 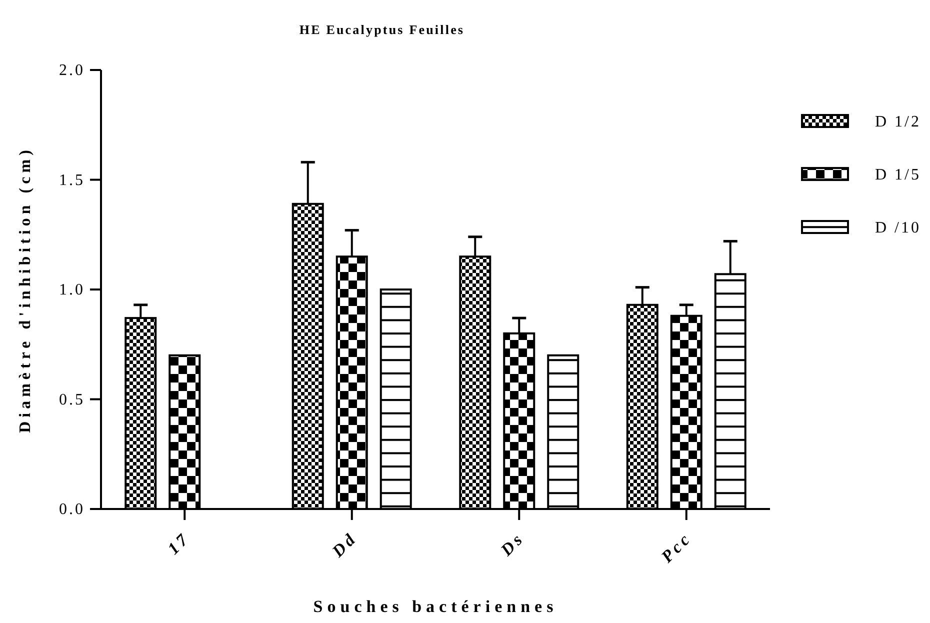 I want to click on y-tick-label: 1.5, so click(x=72, y=180).